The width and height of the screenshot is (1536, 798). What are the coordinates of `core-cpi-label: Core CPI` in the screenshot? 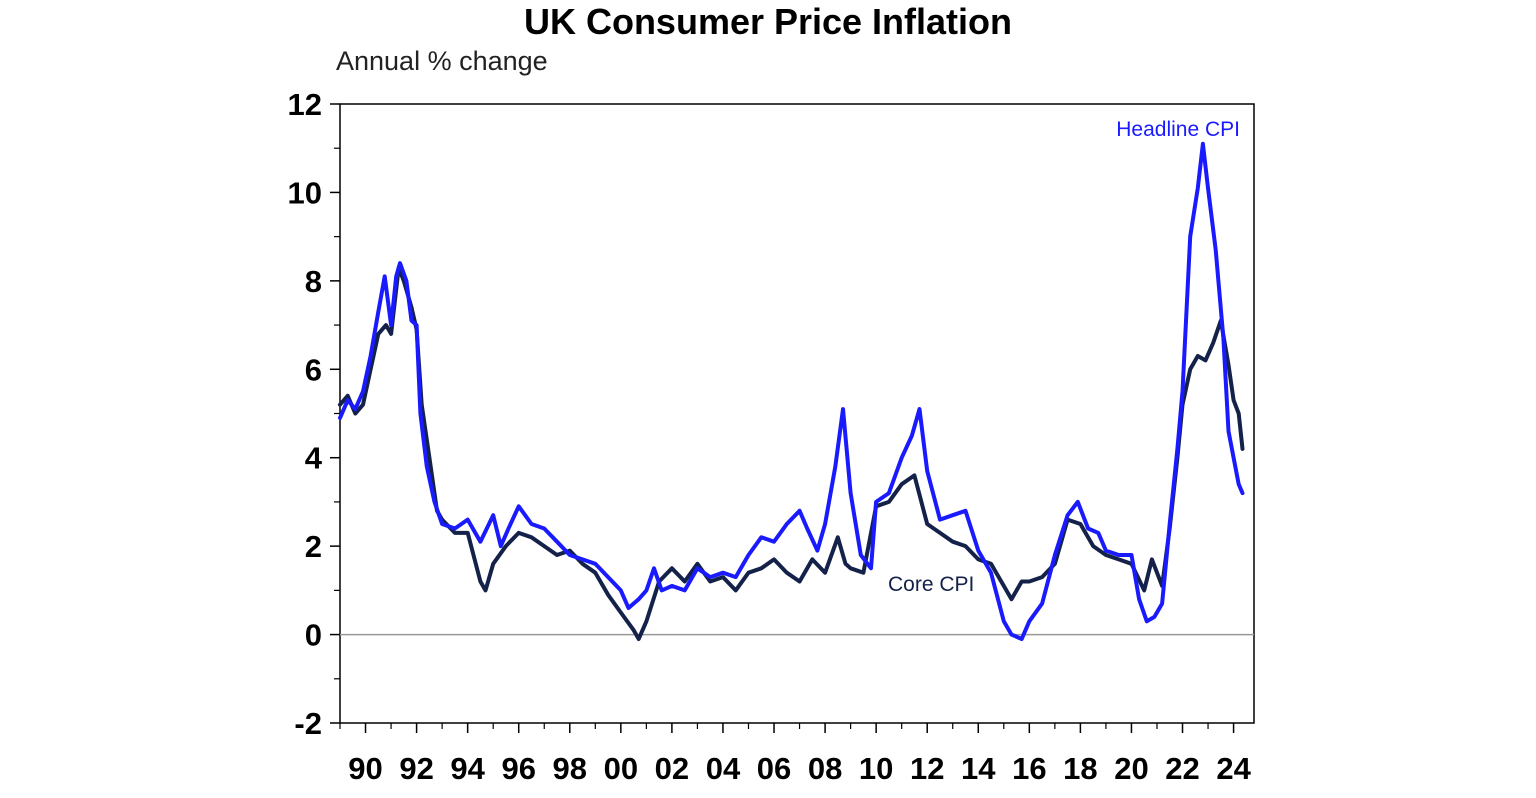 It's located at (931, 584).